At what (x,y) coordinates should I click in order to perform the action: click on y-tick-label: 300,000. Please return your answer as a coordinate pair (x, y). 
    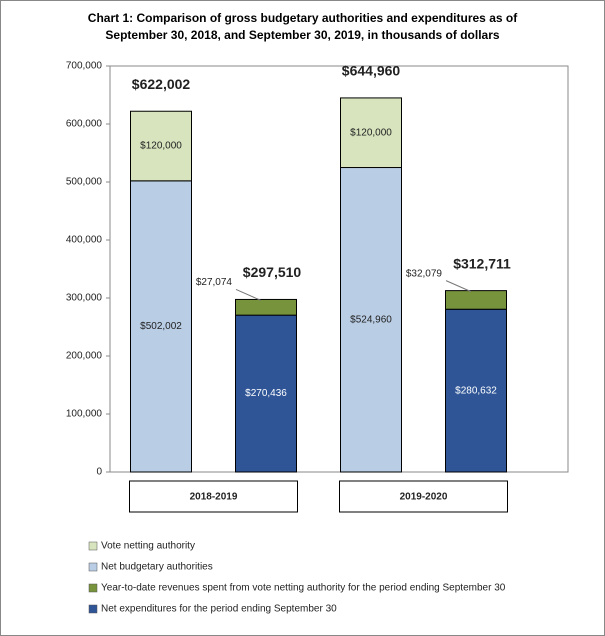
    Looking at the image, I should click on (84, 298).